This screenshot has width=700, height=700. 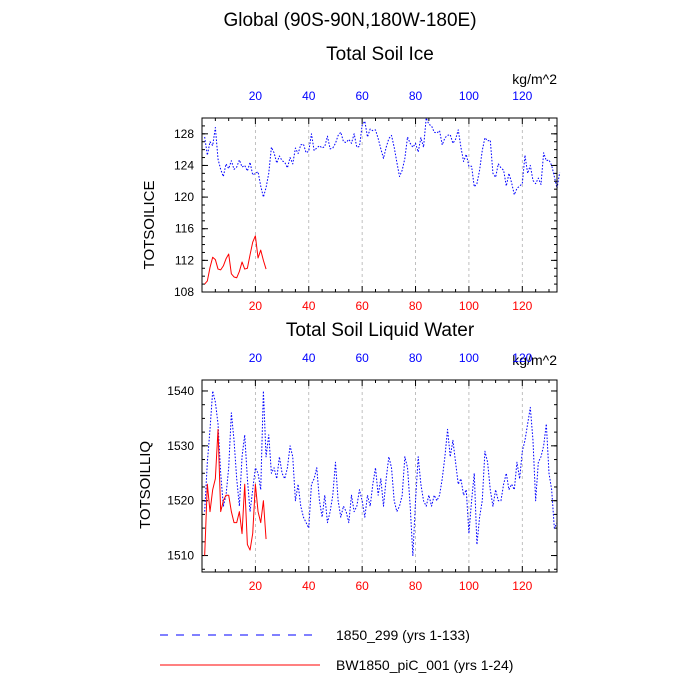 I want to click on panel2-ytick-label: 1520, so click(x=180, y=501).